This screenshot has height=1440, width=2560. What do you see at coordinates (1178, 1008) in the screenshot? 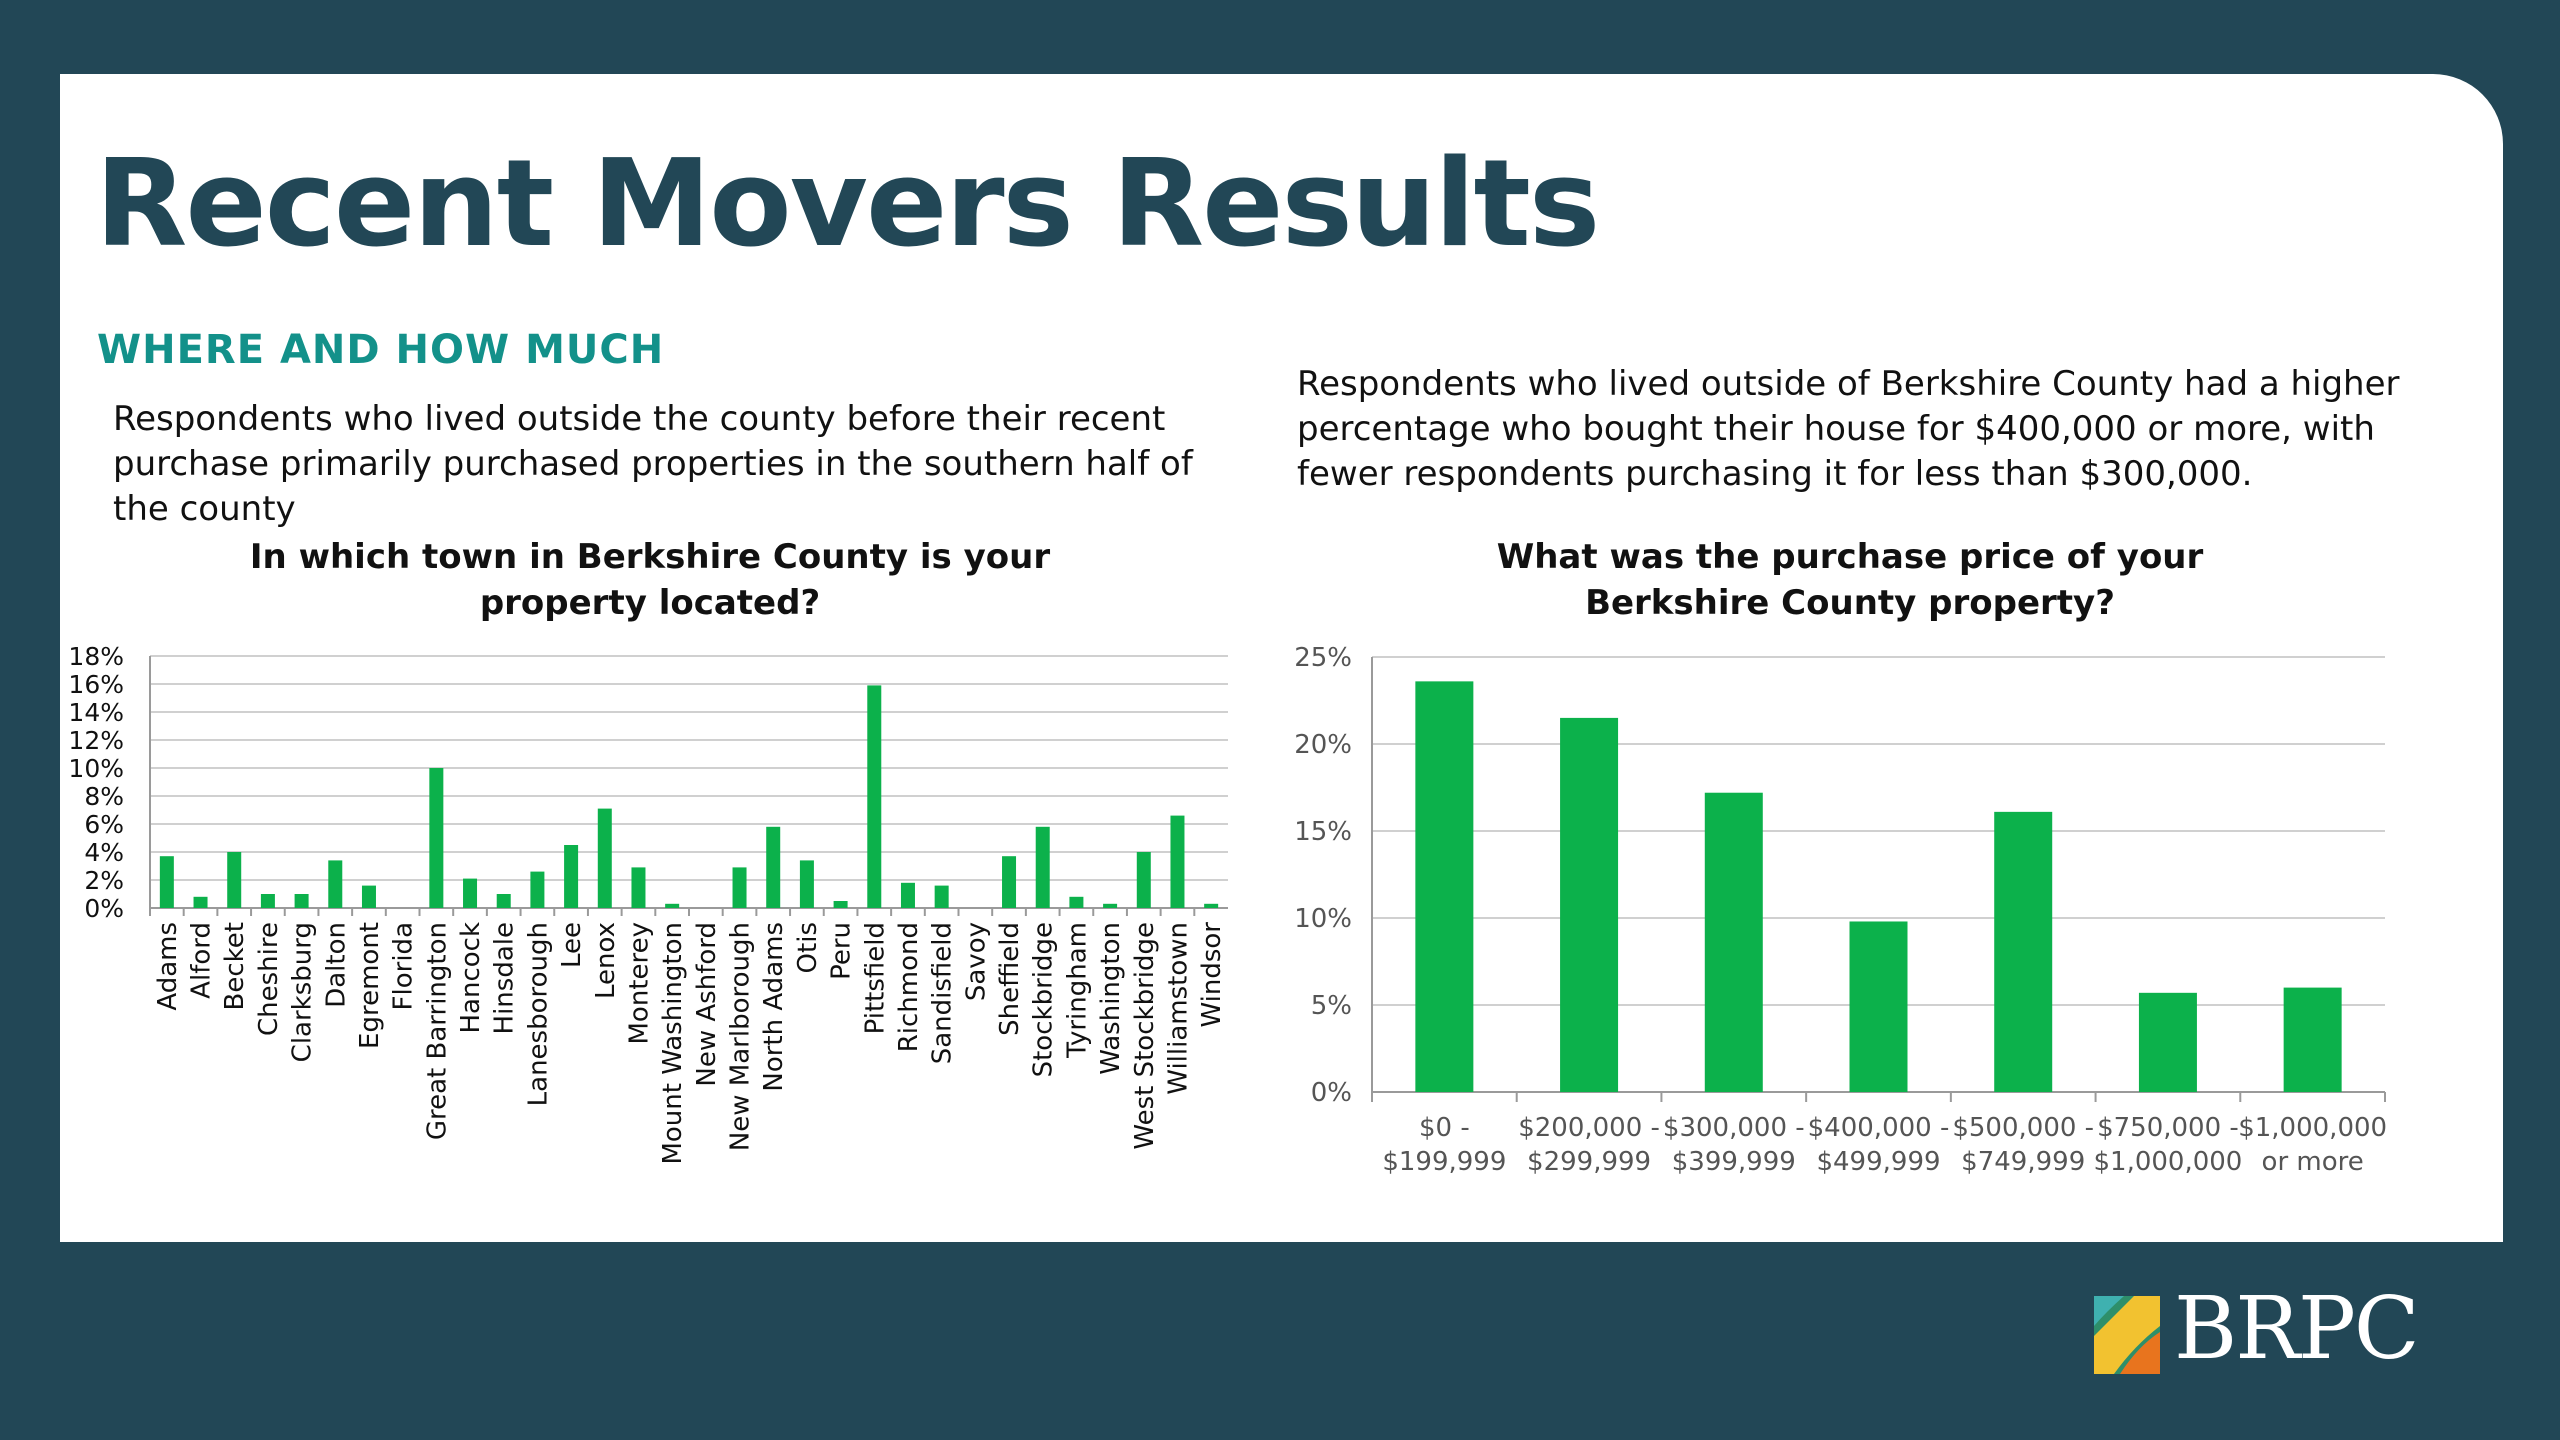
I see `town-x-tick-label: Williamstown` at bounding box center [1178, 1008].